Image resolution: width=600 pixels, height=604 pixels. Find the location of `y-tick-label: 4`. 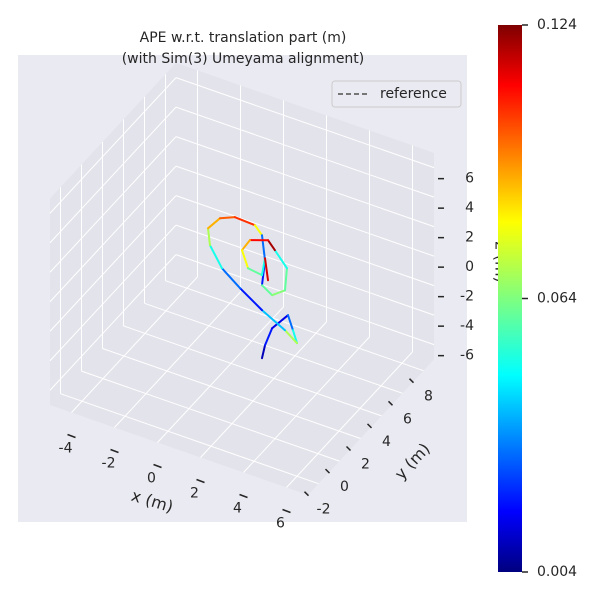

y-tick-label: 4 is located at coordinates (386, 442).